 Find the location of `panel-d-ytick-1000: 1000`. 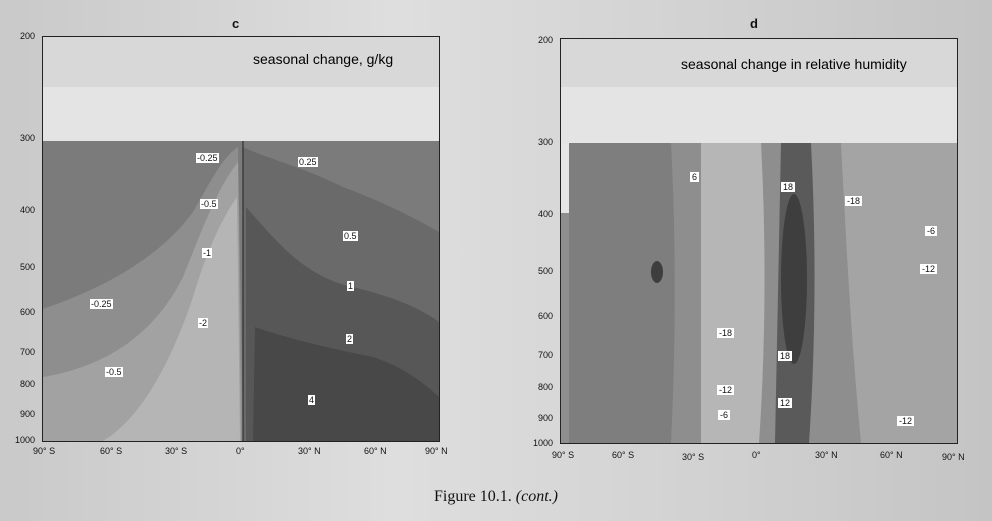

panel-d-ytick-1000: 1000 is located at coordinates (543, 443).